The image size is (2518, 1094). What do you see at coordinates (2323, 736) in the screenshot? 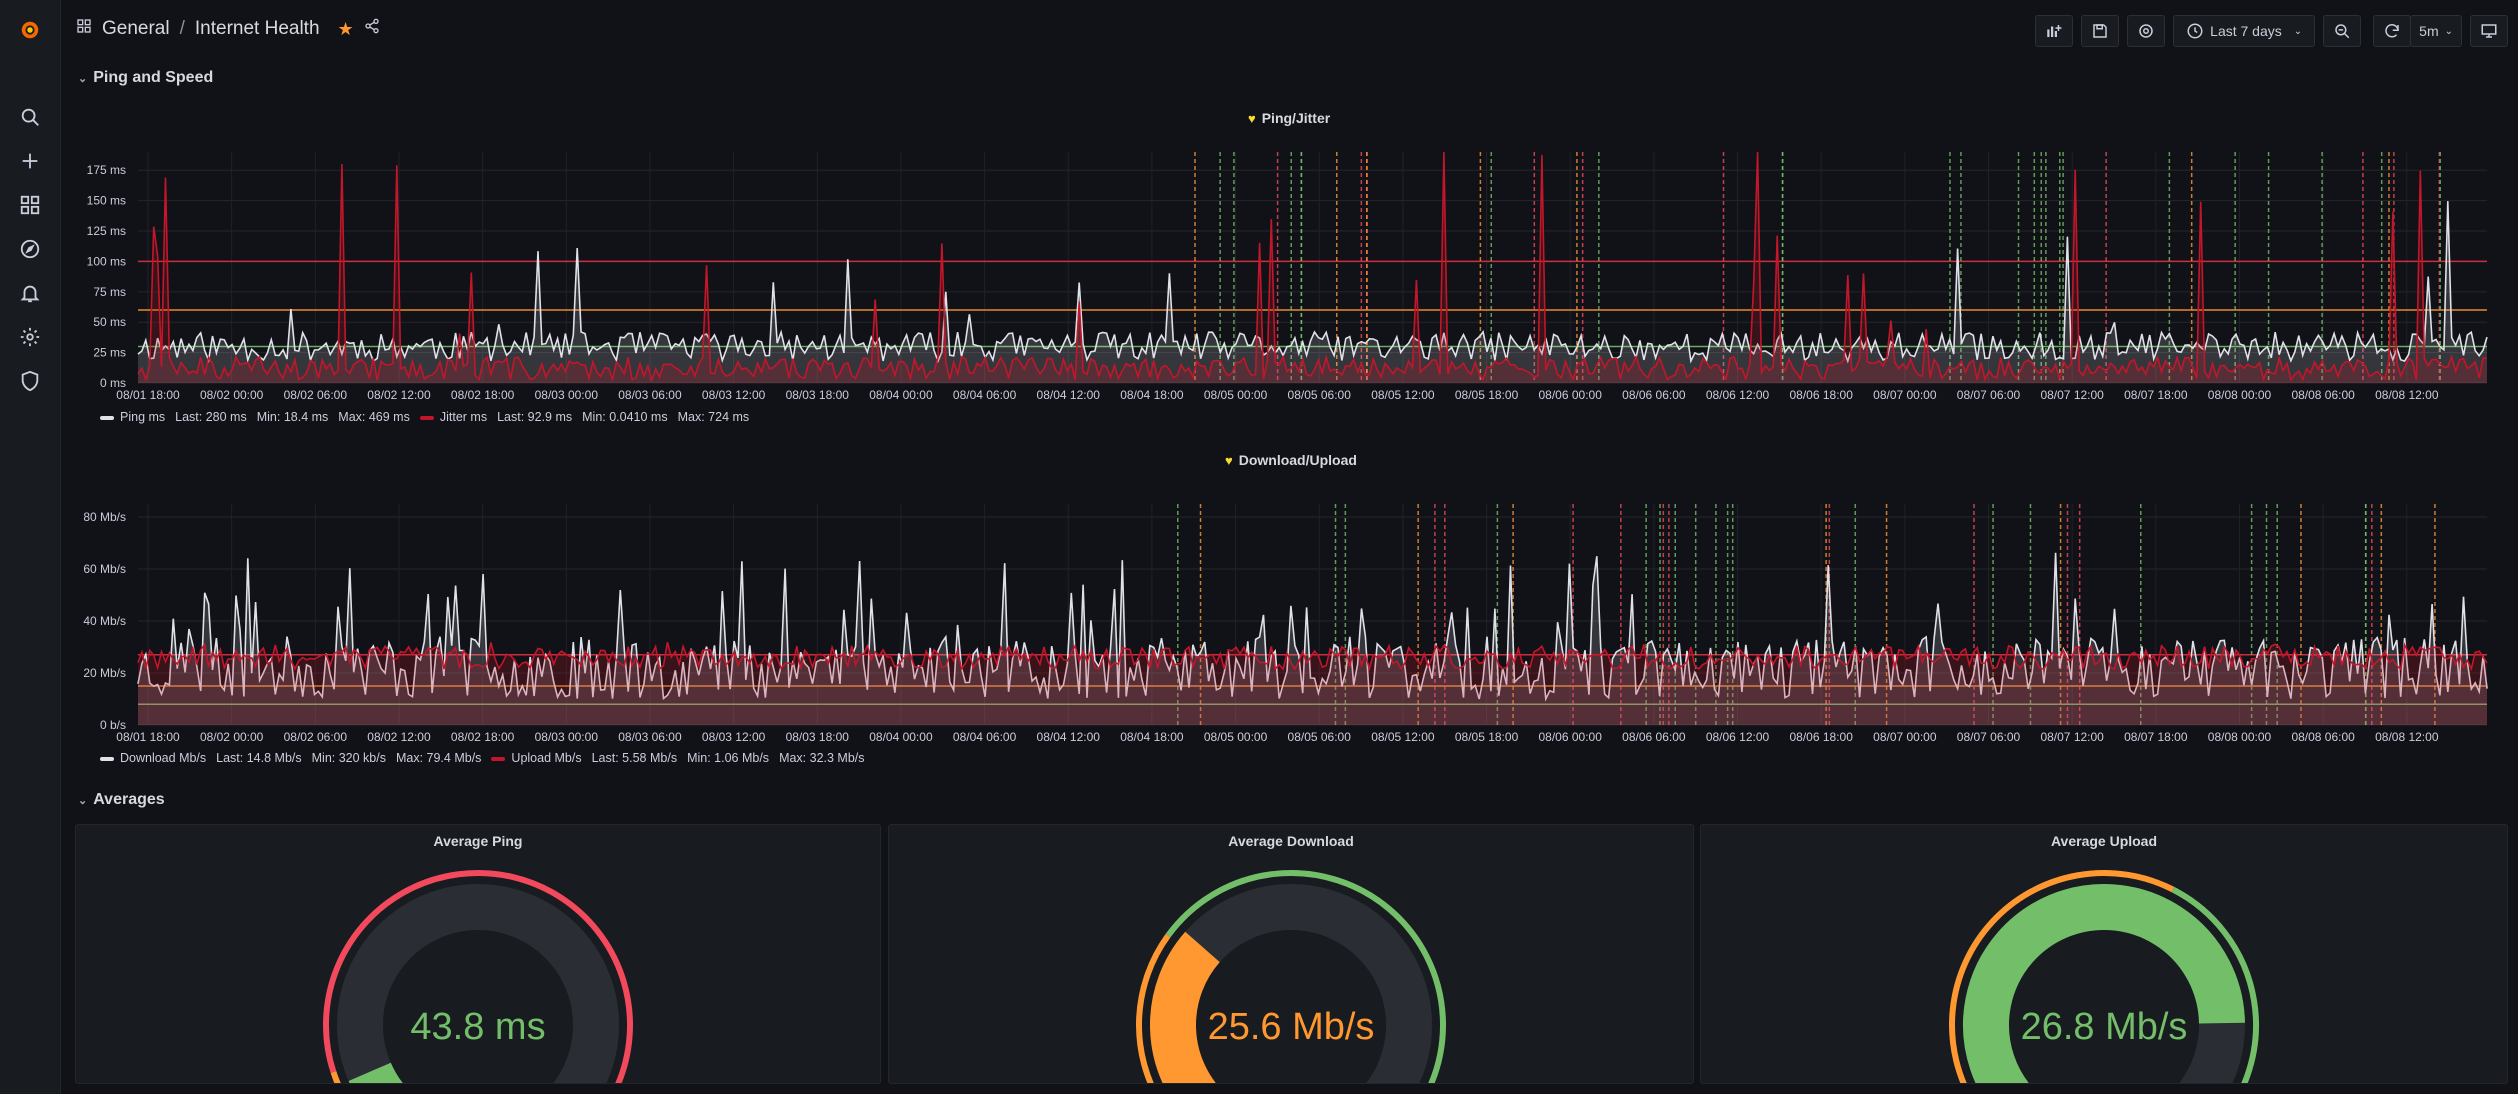
I see `x-tick-label: 08/08 06:00` at bounding box center [2323, 736].